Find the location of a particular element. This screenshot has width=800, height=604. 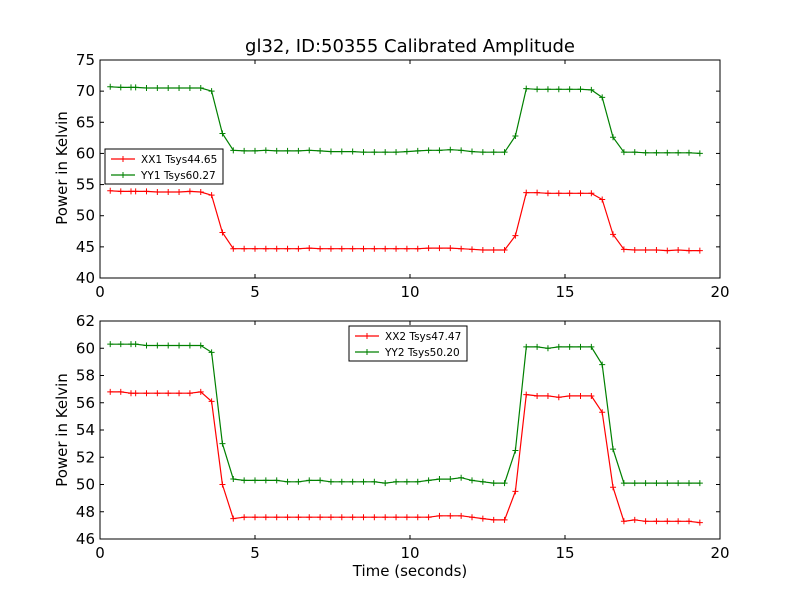

y-tick-label: 56 is located at coordinates (85, 403).